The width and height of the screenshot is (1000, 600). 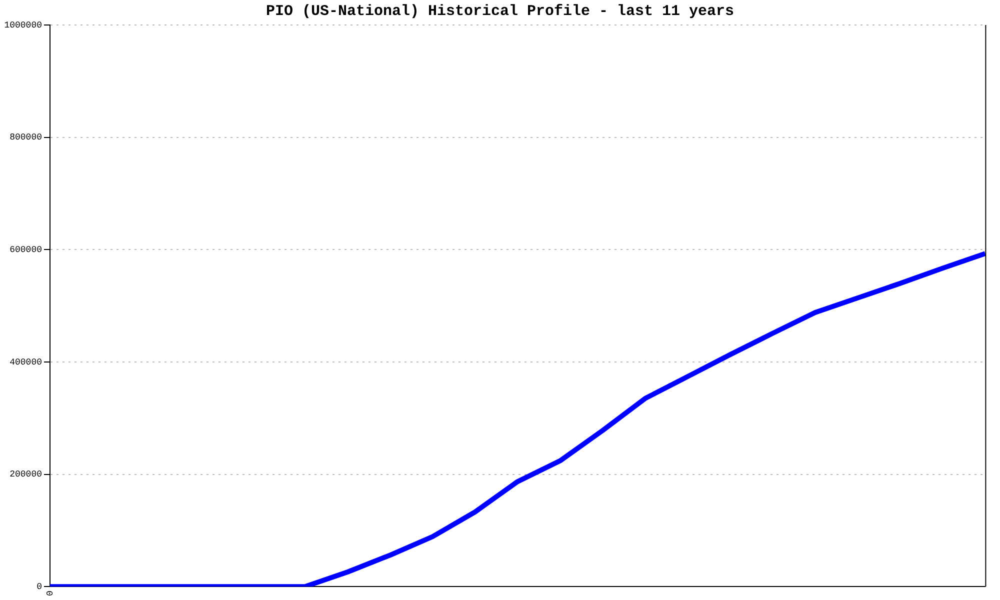 I want to click on y-tick-label: 400000, so click(x=26, y=362).